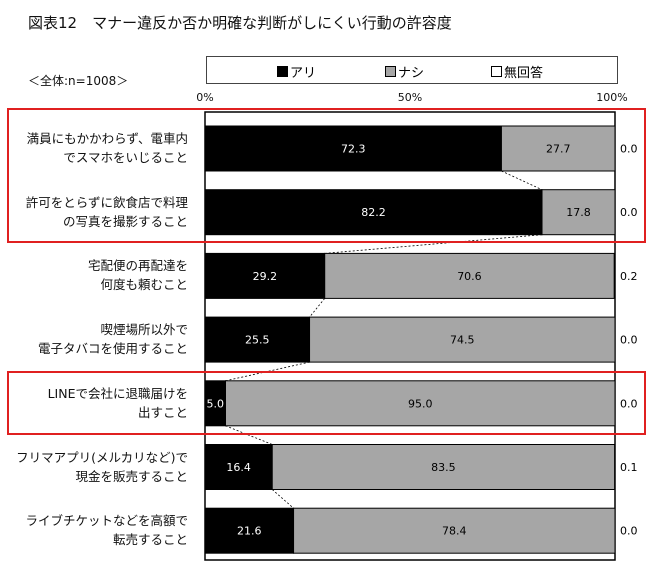 The height and width of the screenshot is (587, 650). I want to click on category-label: LINEで会社に退職届けを出すこと, so click(99, 403).